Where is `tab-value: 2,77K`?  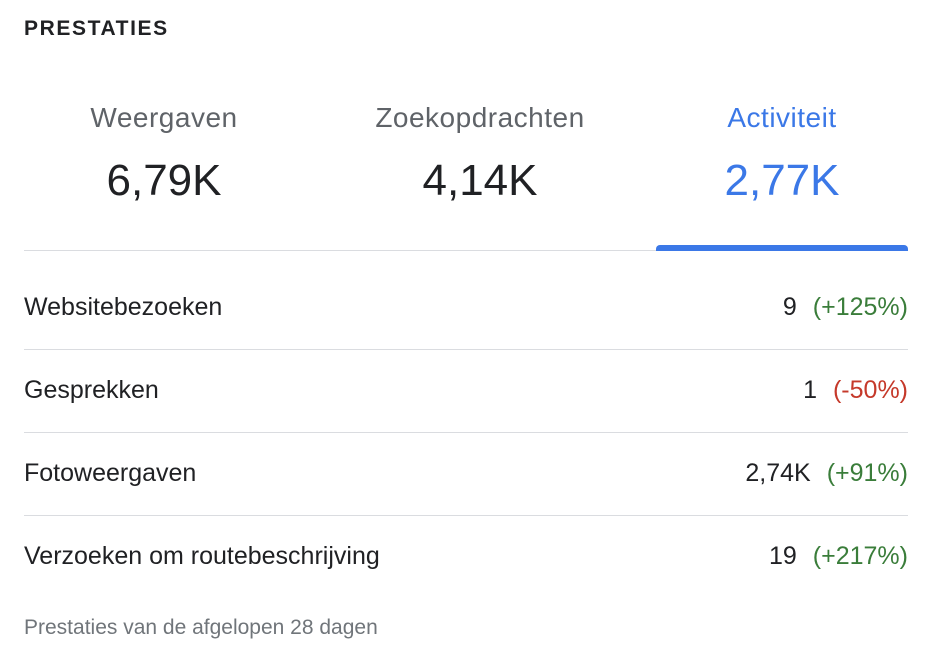 tab-value: 2,77K is located at coordinates (782, 180).